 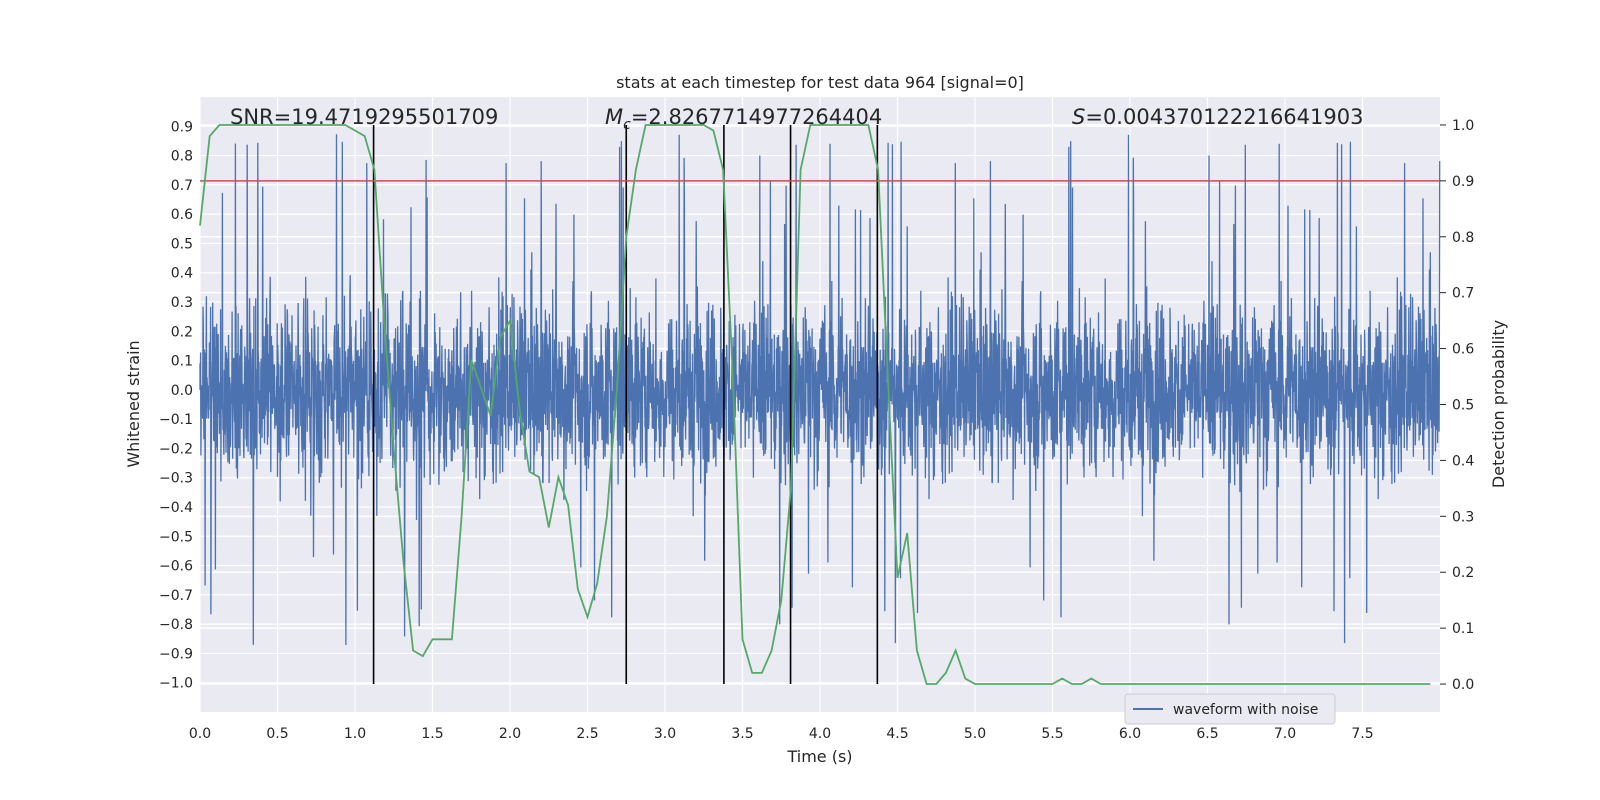 I want to click on y-tick-label: 0.0, so click(x=182, y=391).